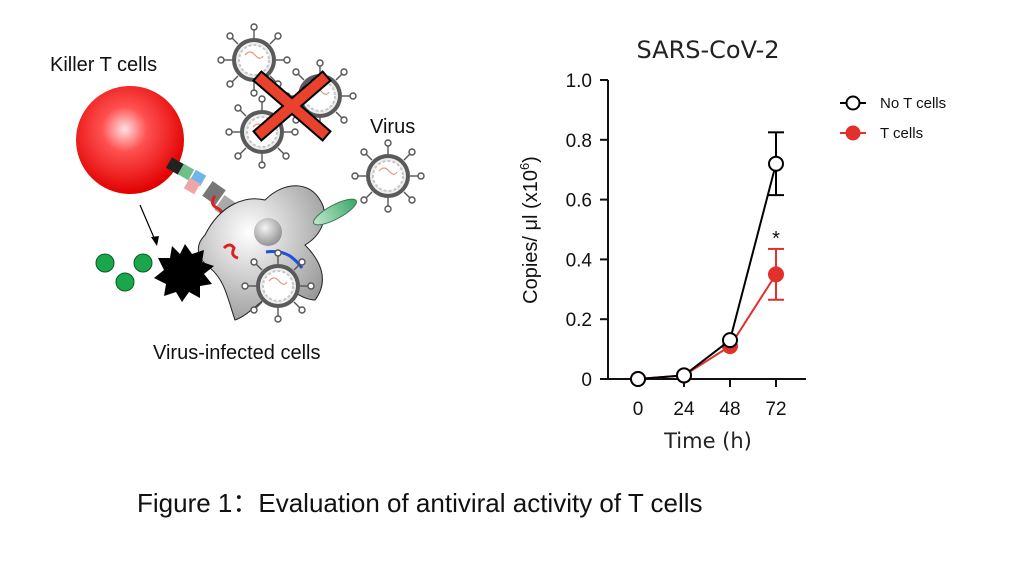 The height and width of the screenshot is (581, 1014). I want to click on x-axis-label: Time (h), so click(707, 441).